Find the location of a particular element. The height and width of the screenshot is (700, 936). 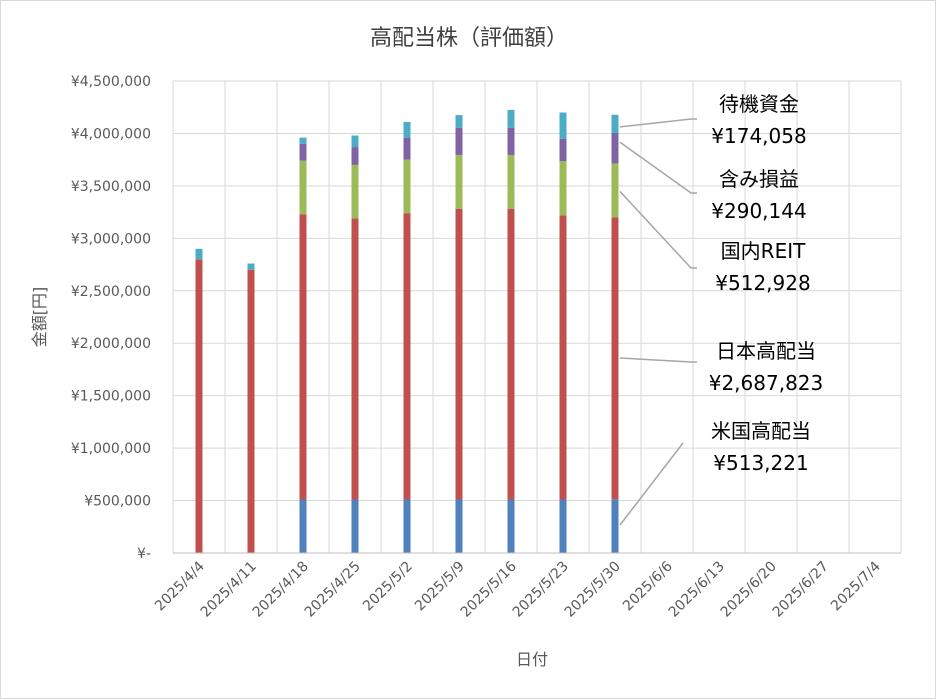

callout-label: 待機資金 is located at coordinates (759, 104).